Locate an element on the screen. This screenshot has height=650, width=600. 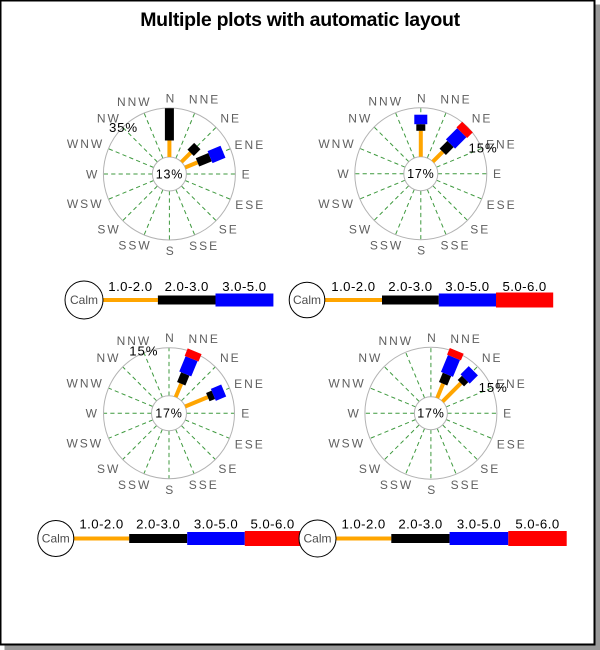
svg-text: 13% is located at coordinates (169, 174).